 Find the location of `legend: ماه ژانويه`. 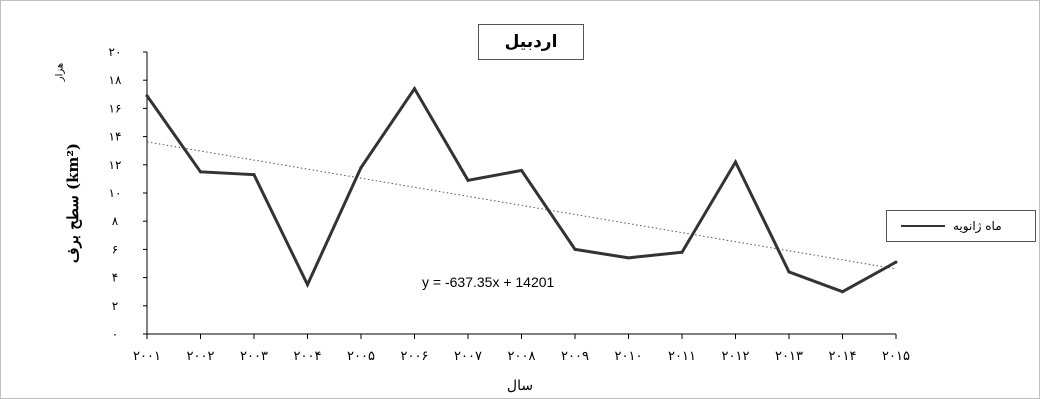

legend: ماه ژانويه is located at coordinates (961, 226).